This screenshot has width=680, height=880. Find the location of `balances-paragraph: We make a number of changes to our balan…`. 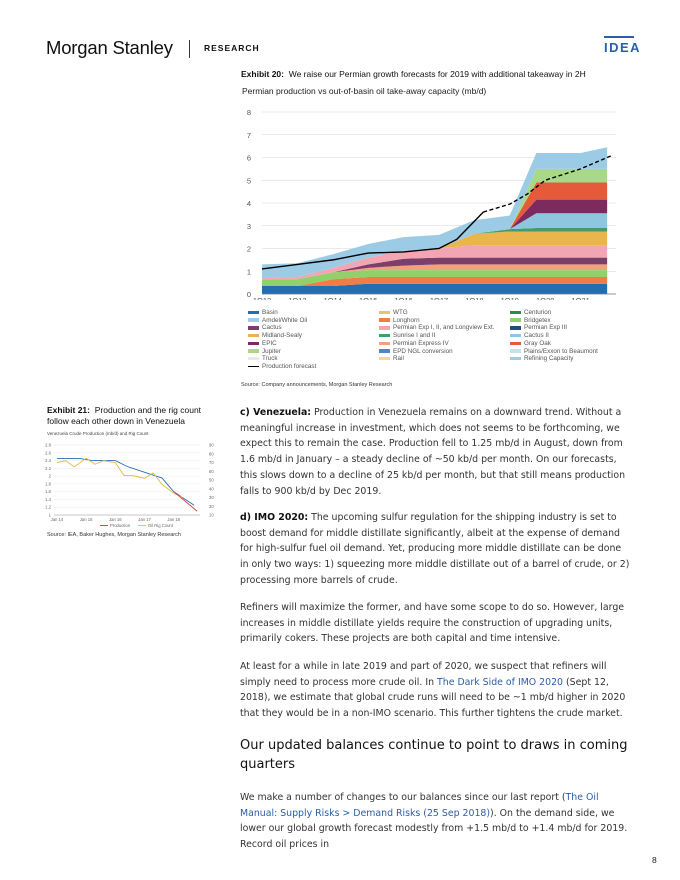

balances-paragraph: We make a number of changes to our balan… is located at coordinates (436, 821).